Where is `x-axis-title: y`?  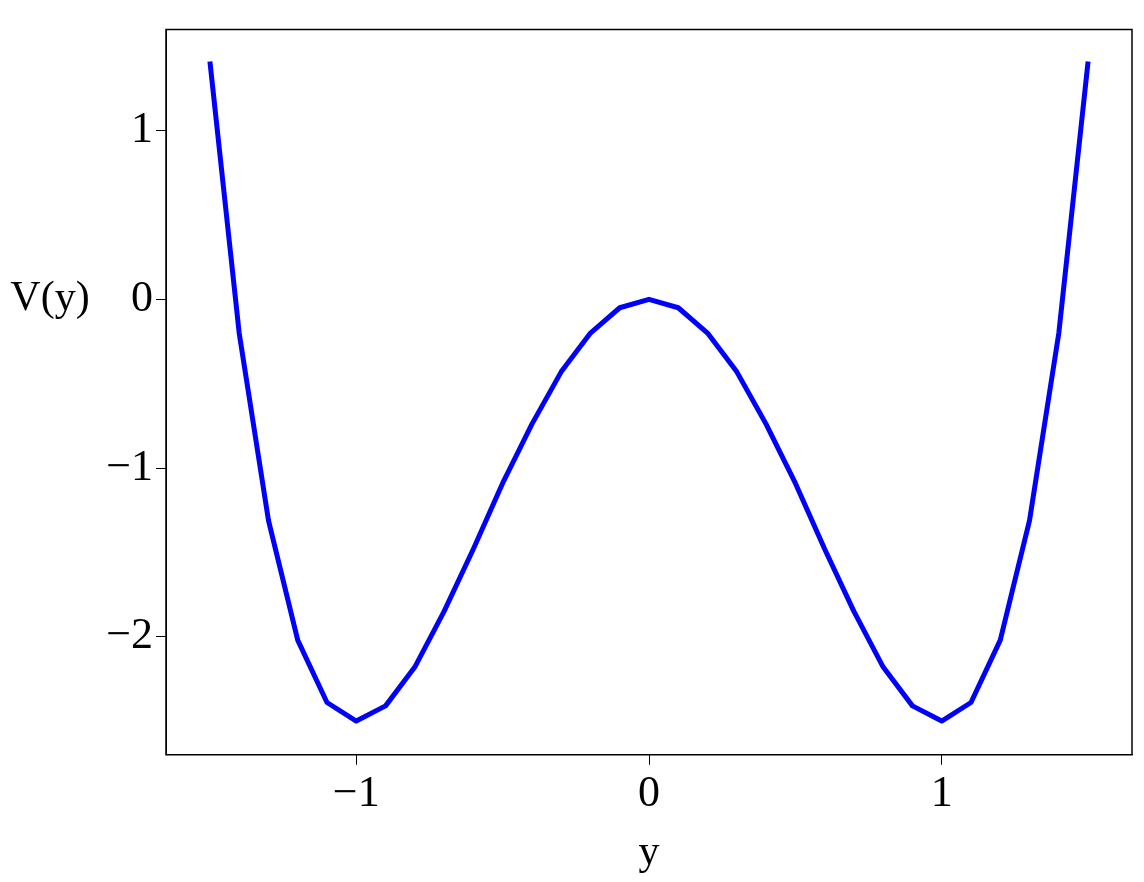 x-axis-title: y is located at coordinates (649, 849).